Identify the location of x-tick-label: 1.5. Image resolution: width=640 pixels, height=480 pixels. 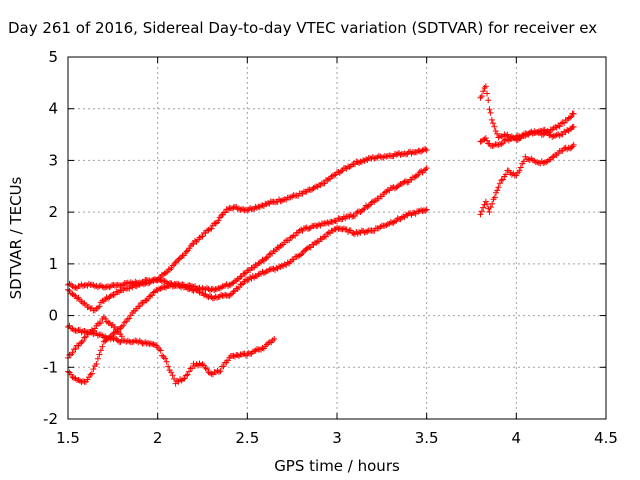
(68, 438).